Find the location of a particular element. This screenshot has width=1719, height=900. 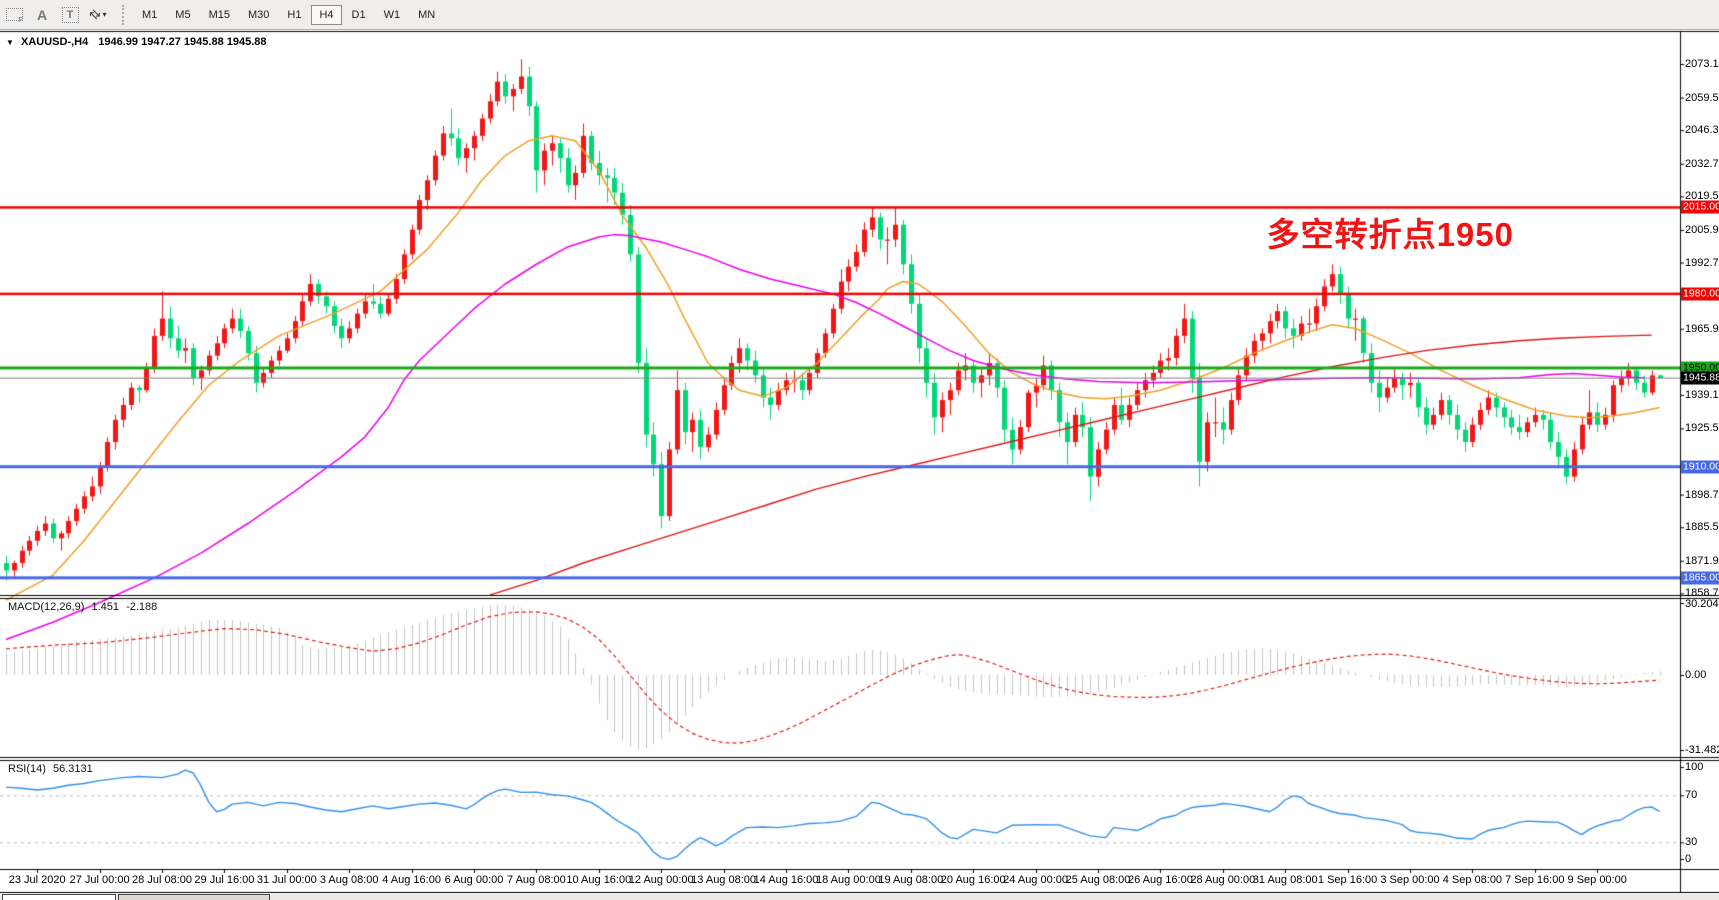

current-price-label: 1945.88 is located at coordinates (1700, 378).